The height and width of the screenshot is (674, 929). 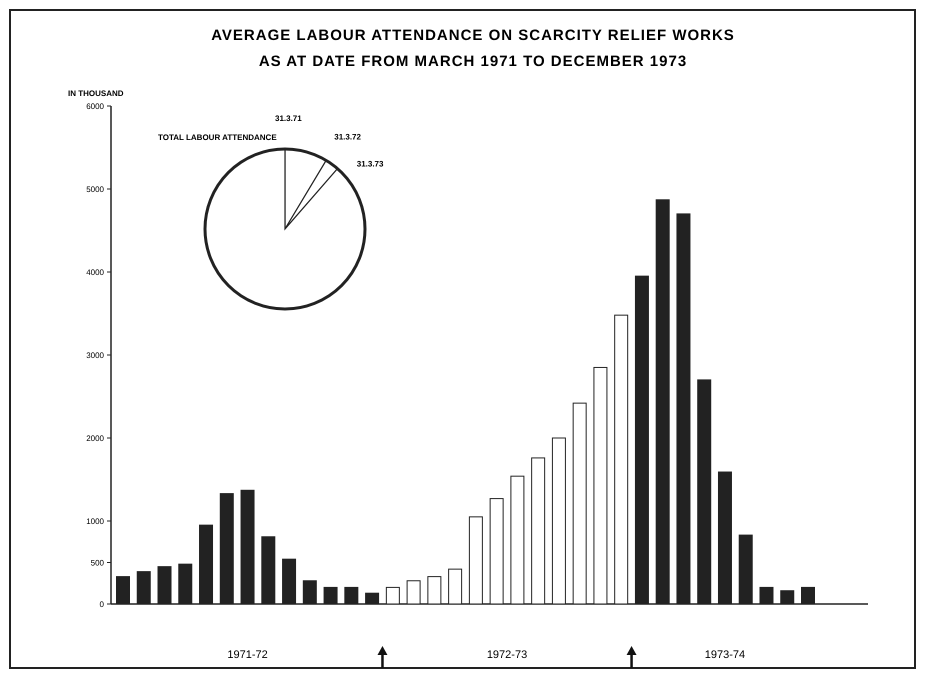 I want to click on y-tick-label: 4000, so click(x=95, y=272).